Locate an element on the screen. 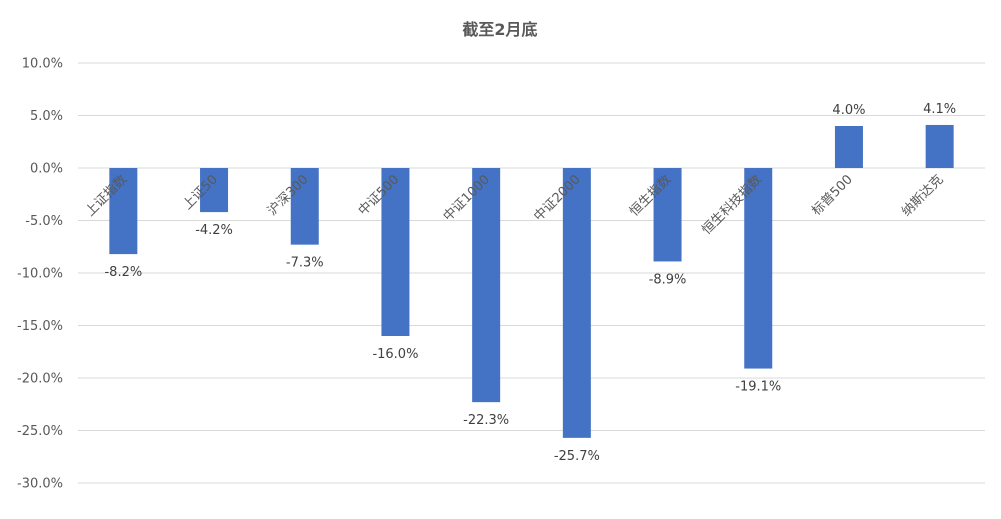 The height and width of the screenshot is (519, 1001). x-category-label: 标普500 is located at coordinates (832, 195).